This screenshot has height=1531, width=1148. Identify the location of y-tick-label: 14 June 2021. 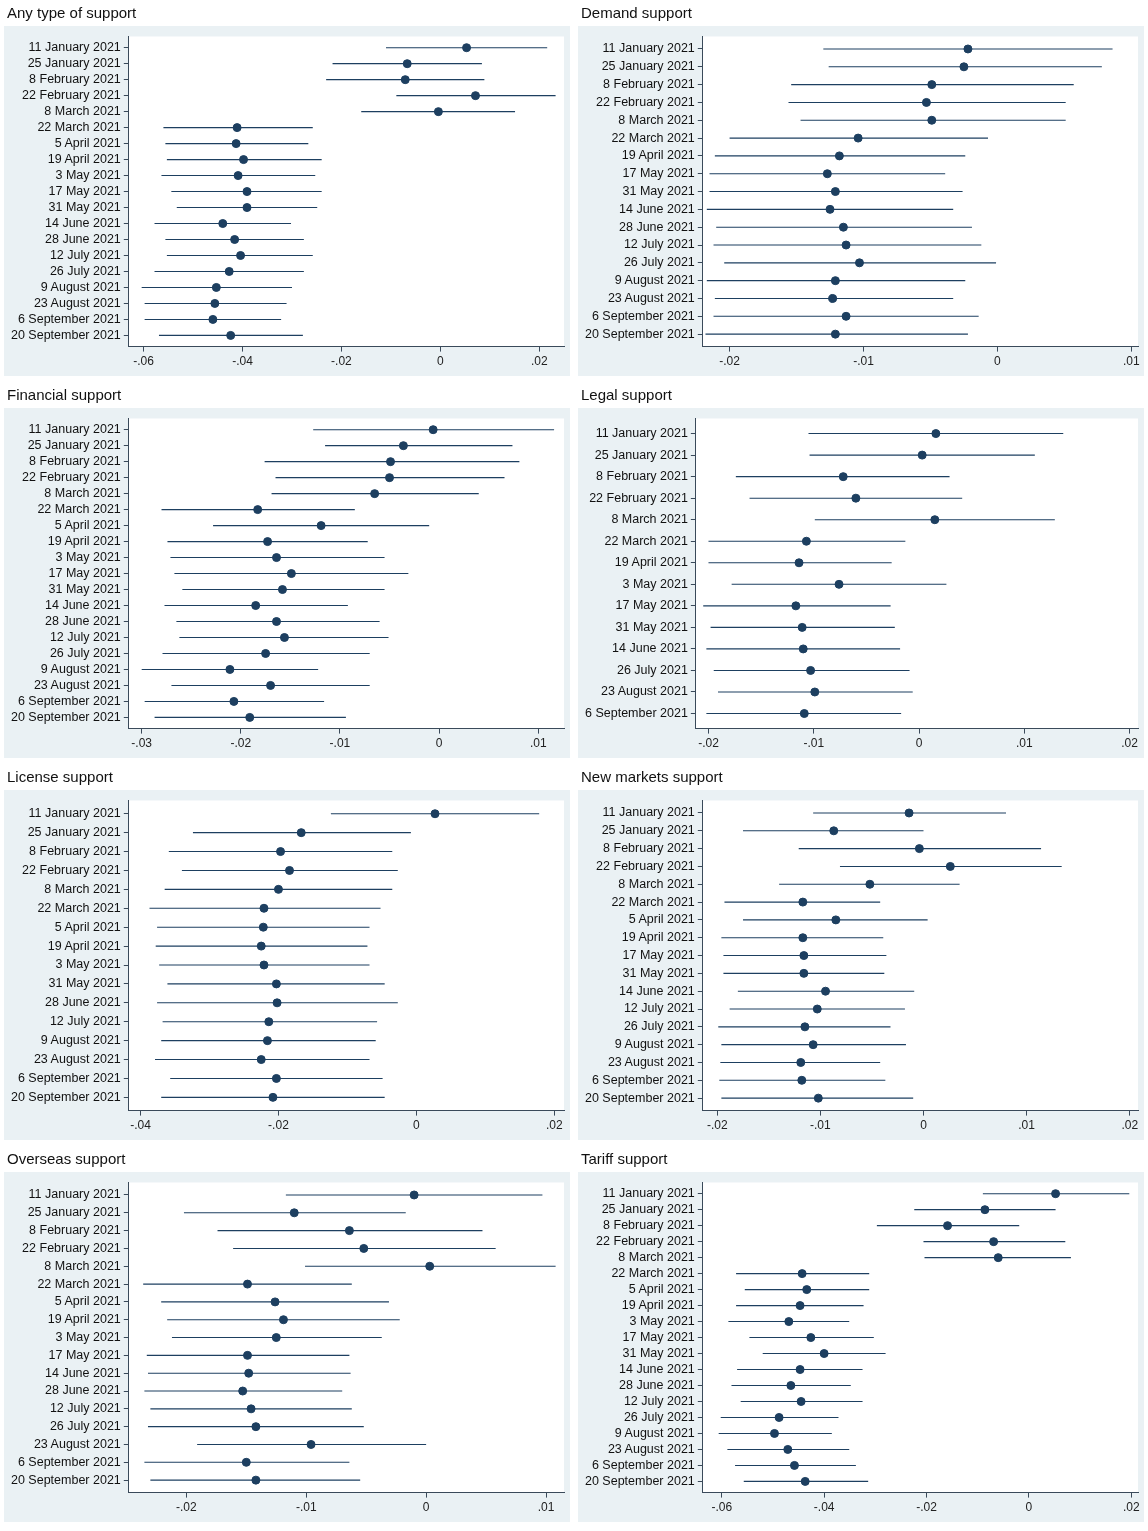
(657, 1368).